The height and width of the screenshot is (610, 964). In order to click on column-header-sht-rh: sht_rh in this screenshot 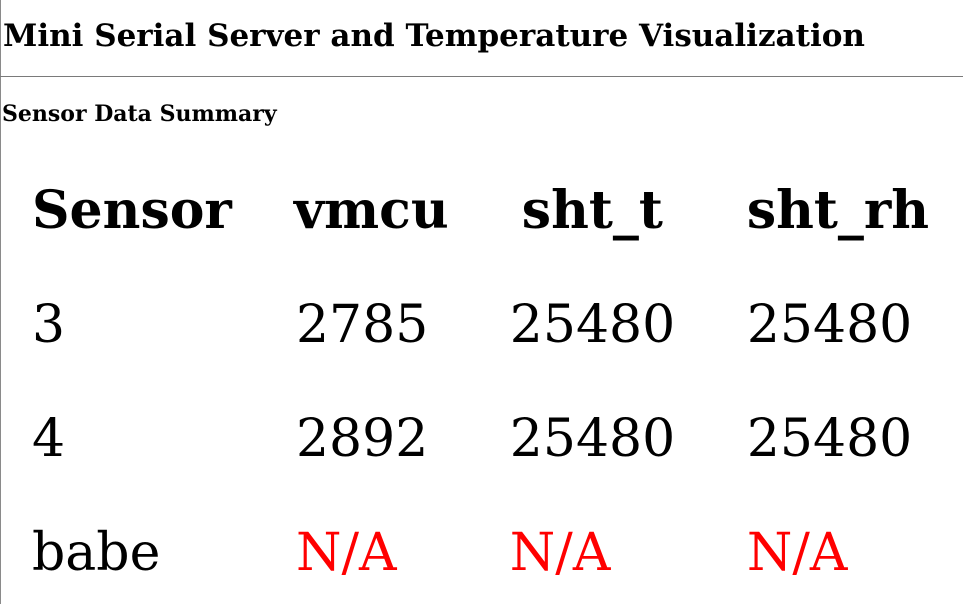, I will do `click(838, 210)`.